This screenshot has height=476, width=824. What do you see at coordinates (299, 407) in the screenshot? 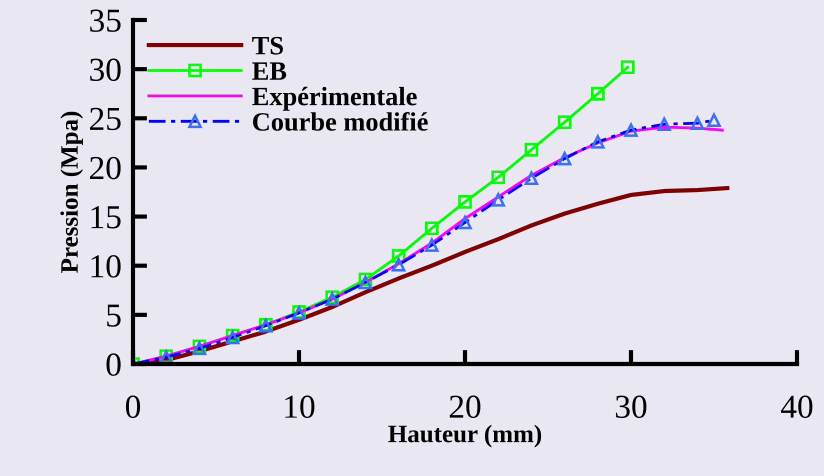
I see `x-tick-label: 10` at bounding box center [299, 407].